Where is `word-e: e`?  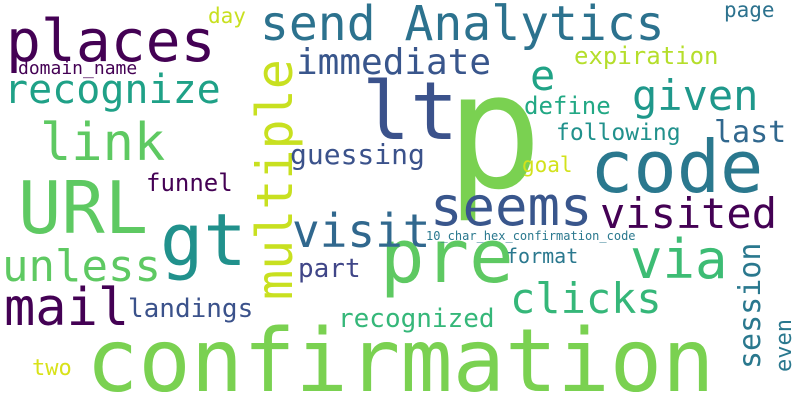 word-e: e is located at coordinates (543, 75).